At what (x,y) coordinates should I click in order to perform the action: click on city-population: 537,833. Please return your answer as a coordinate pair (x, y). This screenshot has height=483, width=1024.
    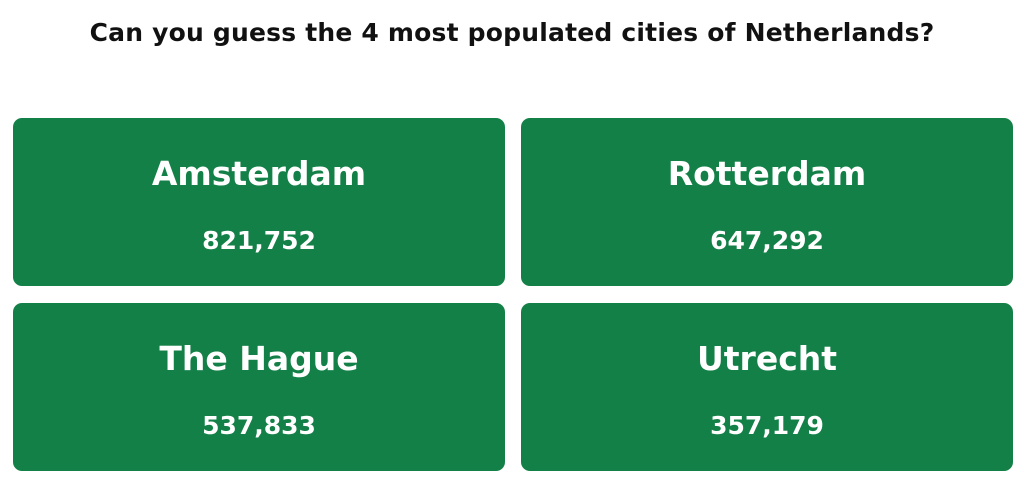
    Looking at the image, I should click on (259, 425).